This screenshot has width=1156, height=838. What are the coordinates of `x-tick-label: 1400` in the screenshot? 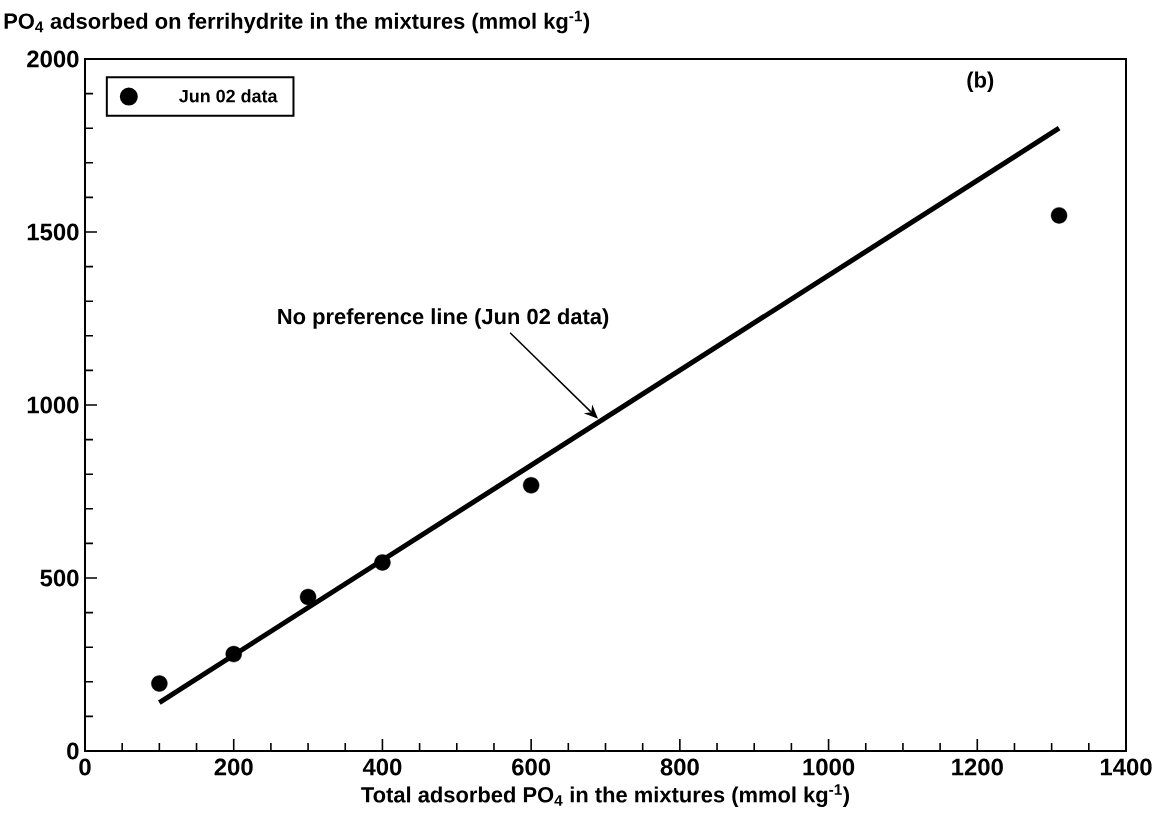 It's located at (1126, 767).